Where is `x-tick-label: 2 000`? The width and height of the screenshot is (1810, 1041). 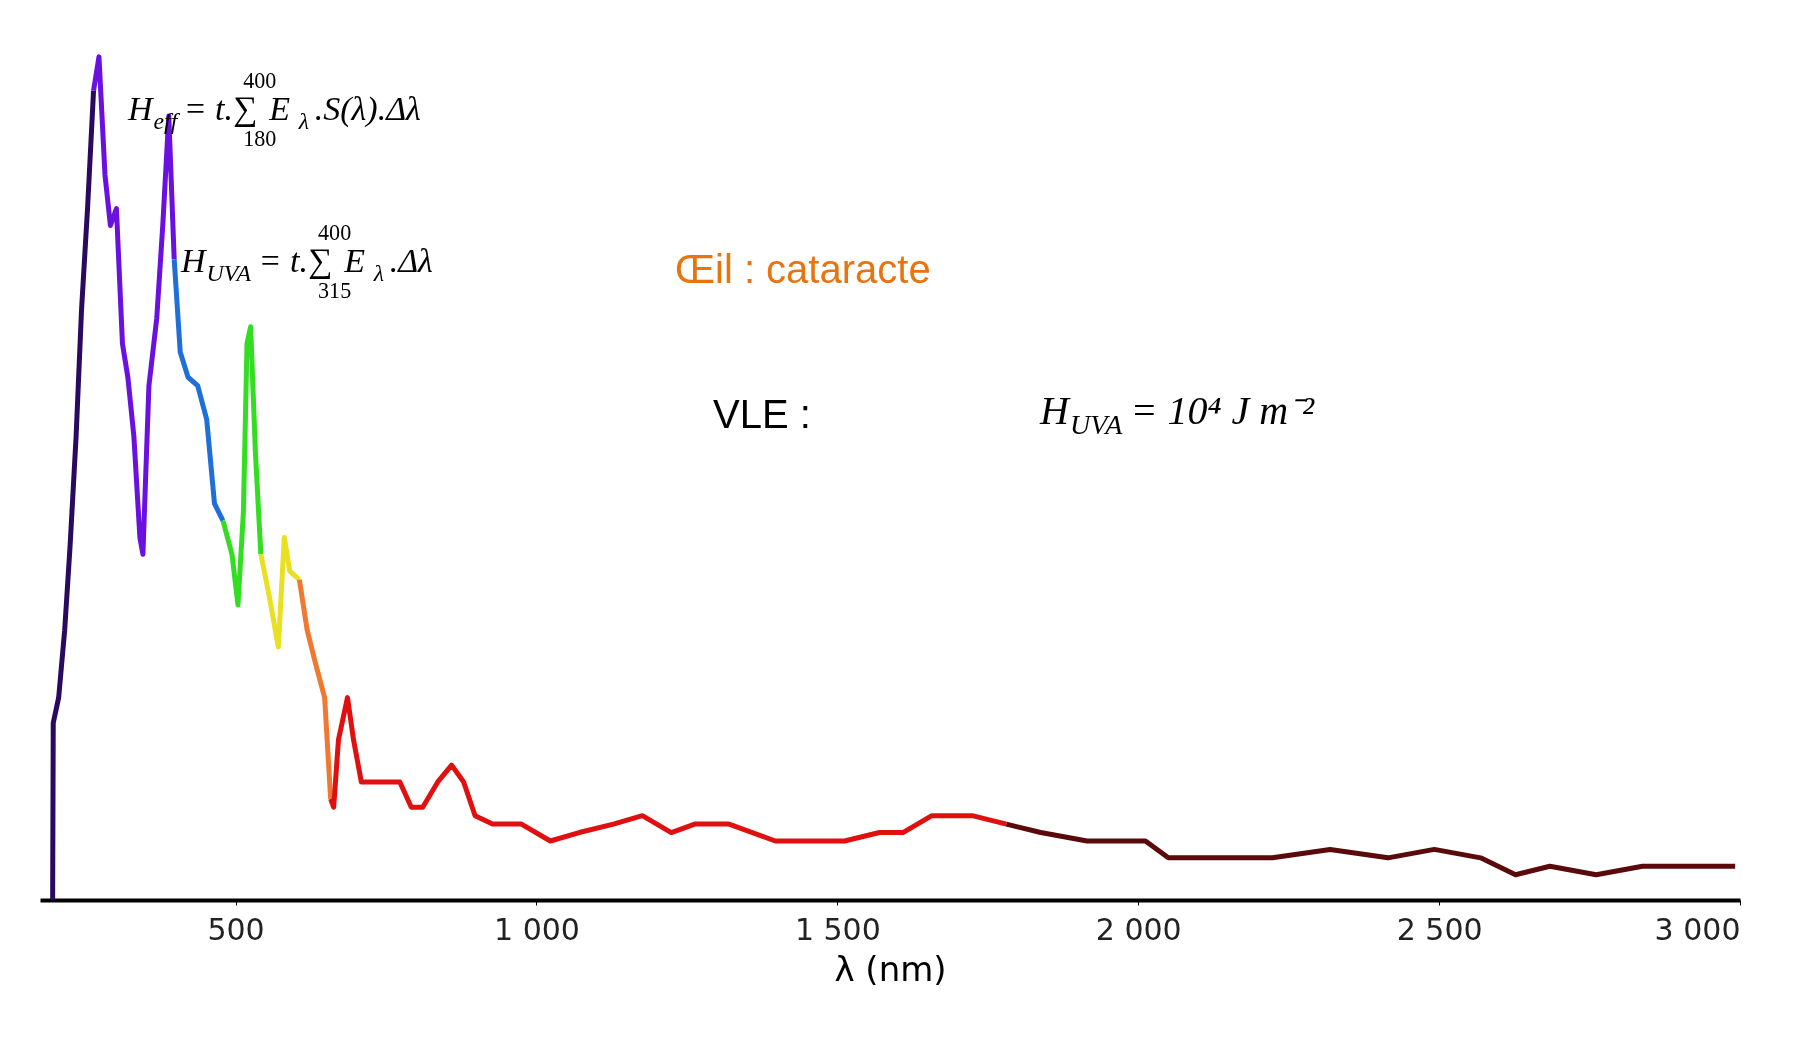 x-tick-label: 2 000 is located at coordinates (1138, 929).